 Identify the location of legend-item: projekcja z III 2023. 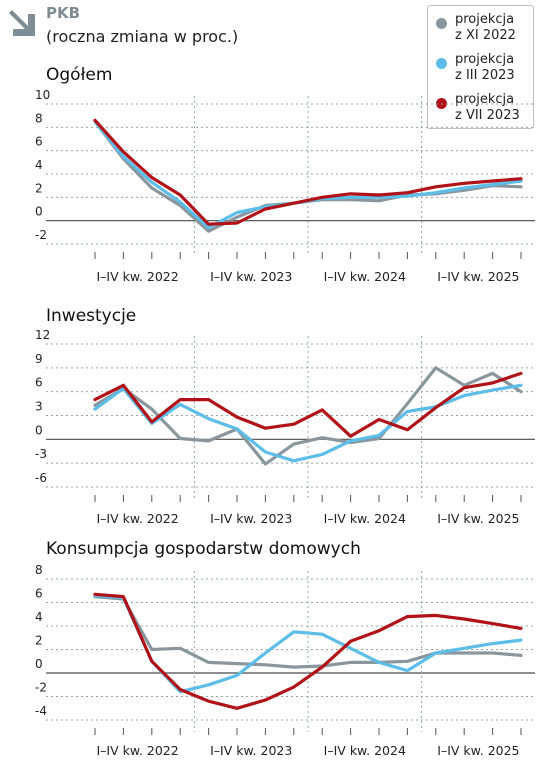
(484, 71).